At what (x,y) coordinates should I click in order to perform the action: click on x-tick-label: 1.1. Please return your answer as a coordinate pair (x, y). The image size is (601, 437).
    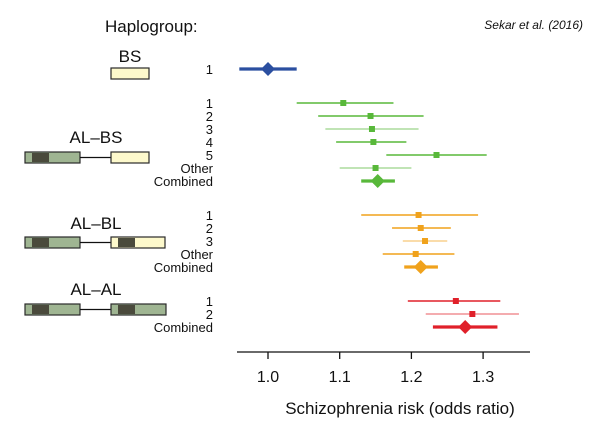
    Looking at the image, I should click on (340, 377).